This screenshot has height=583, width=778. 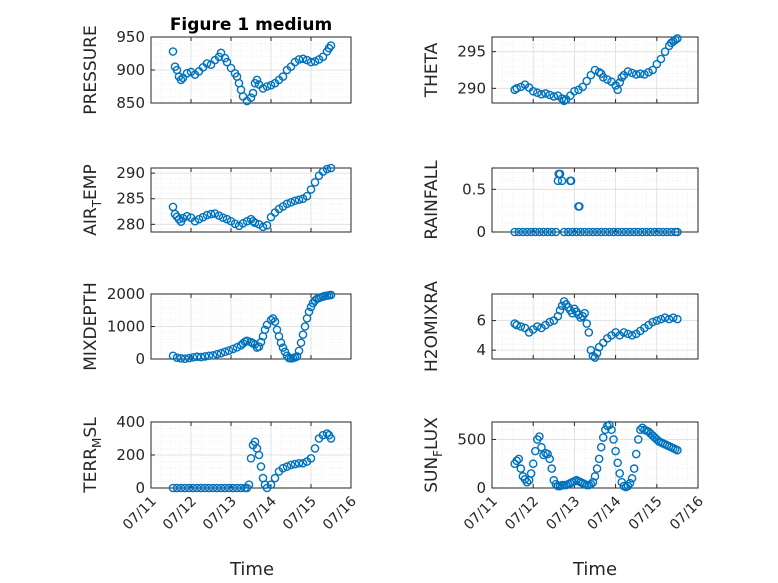 What do you see at coordinates (130, 70) in the screenshot?
I see `y-tick-label: 900` at bounding box center [130, 70].